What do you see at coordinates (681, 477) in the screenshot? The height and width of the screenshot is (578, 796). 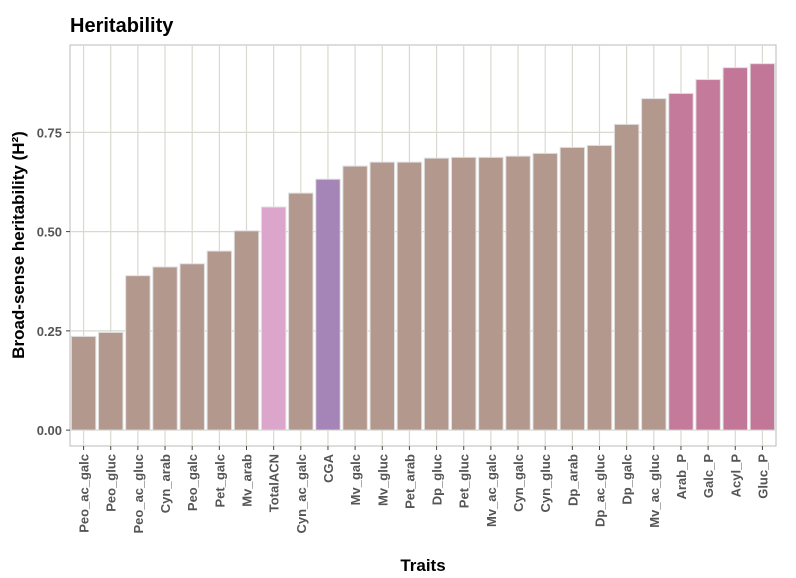 I see `x-tick-label: Arab_P` at bounding box center [681, 477].